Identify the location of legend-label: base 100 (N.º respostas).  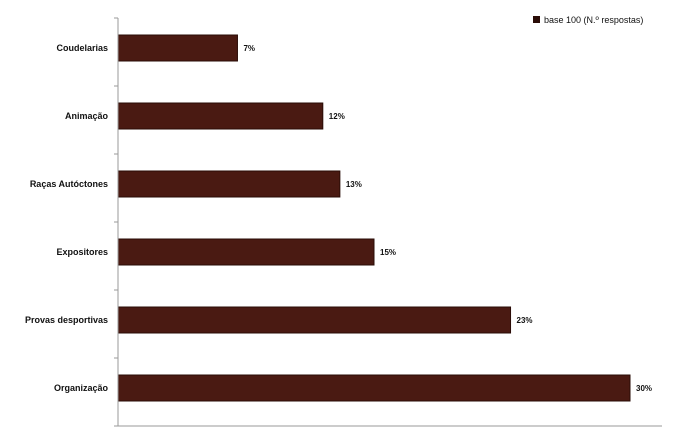
(593, 20).